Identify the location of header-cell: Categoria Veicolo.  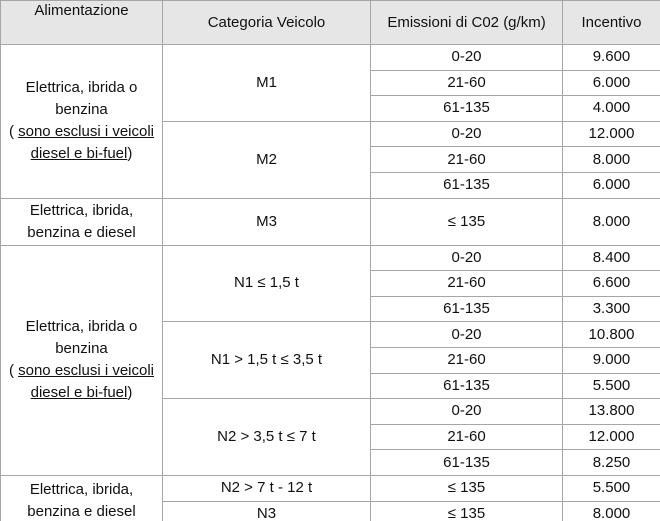
(266, 22).